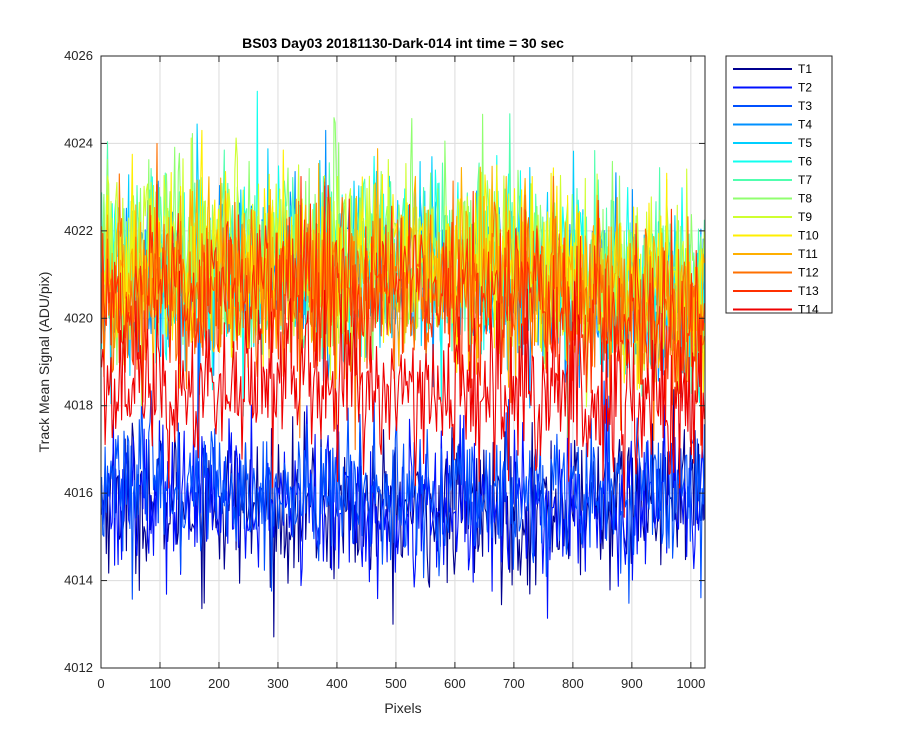 The image size is (900, 750). Describe the element at coordinates (100, 683) in the screenshot. I see `x-tick-label: 0` at that location.